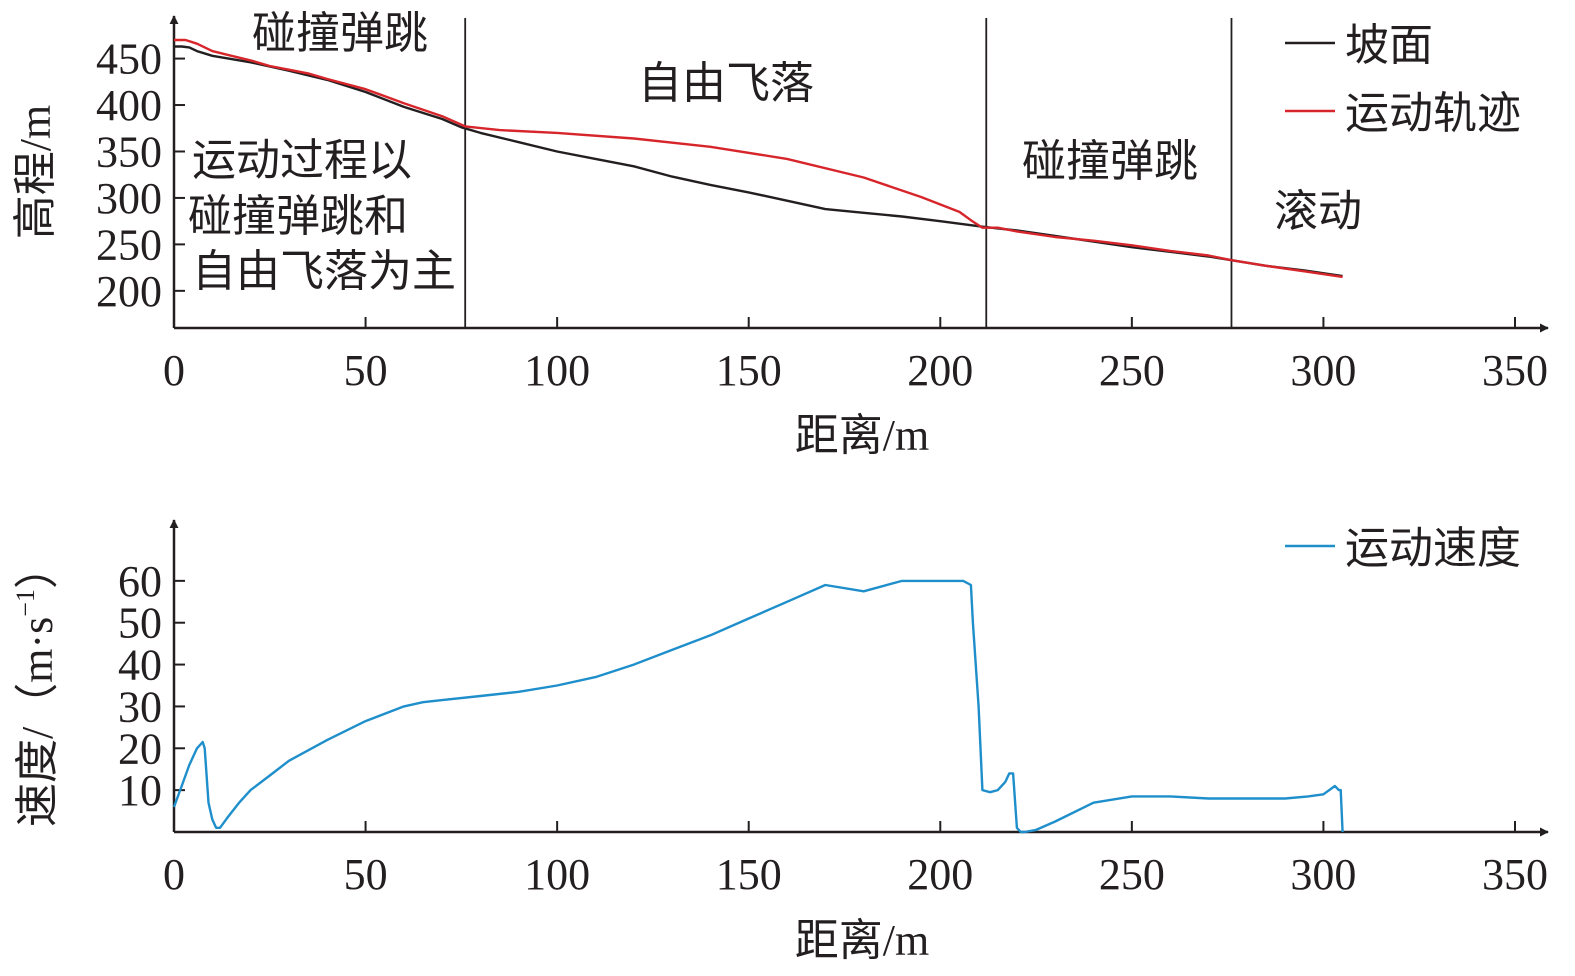  Describe the element at coordinates (1389, 45) in the screenshot. I see `legend-label-slope: 坡面` at that location.